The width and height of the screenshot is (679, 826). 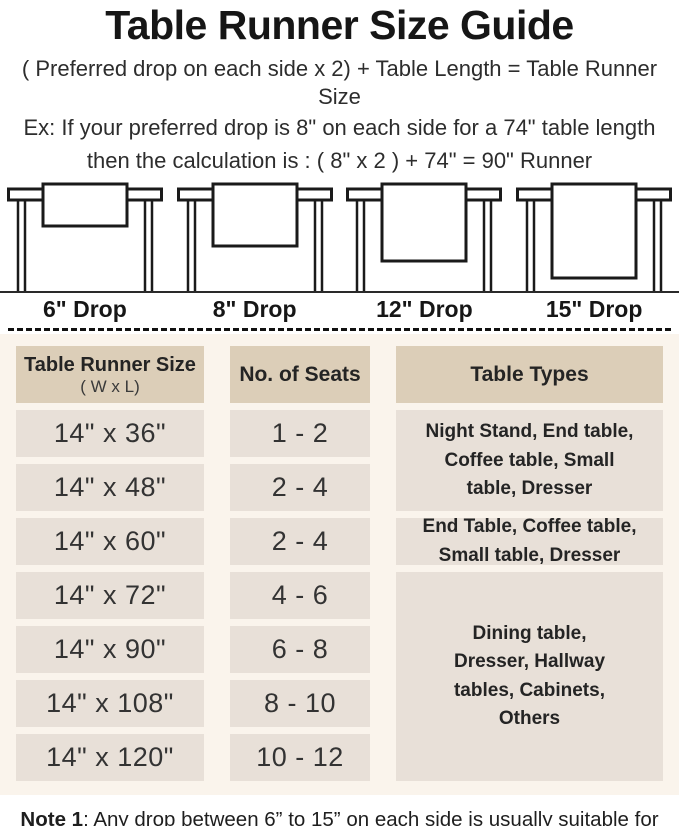 I want to click on illustration-12in-drop, so click(x=425, y=236).